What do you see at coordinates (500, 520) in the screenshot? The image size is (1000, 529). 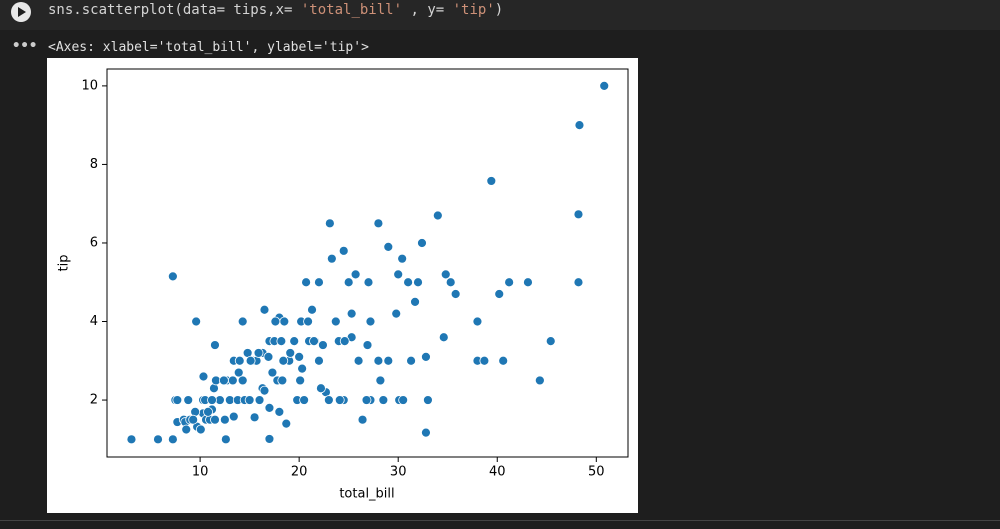 I see `cell-bottom-border` at bounding box center [500, 520].